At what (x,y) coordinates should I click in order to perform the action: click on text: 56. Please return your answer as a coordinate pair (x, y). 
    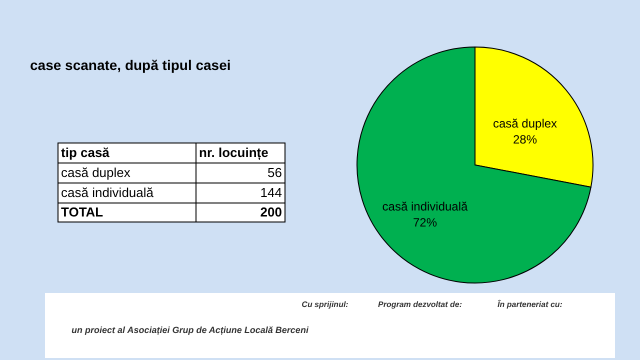
    Looking at the image, I should click on (275, 172).